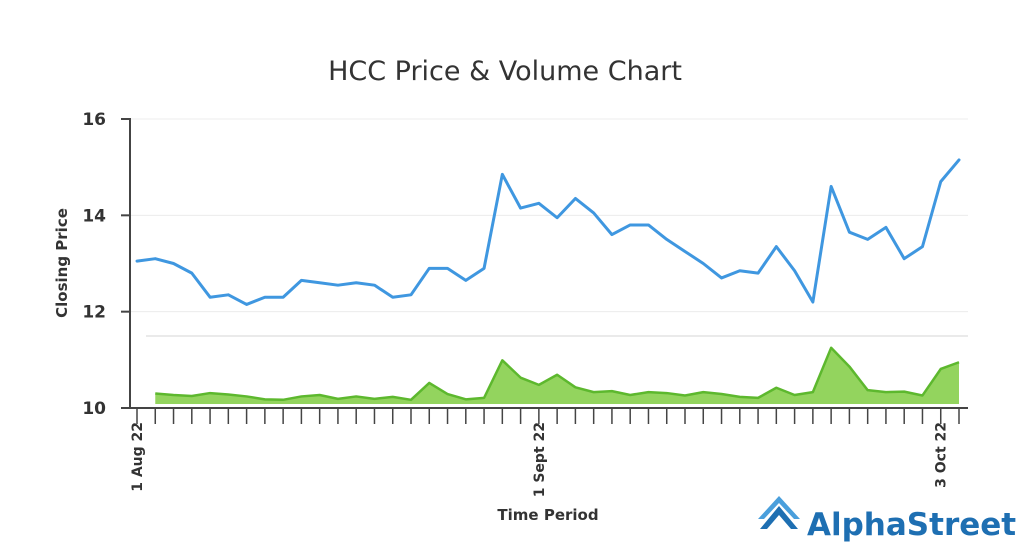 The width and height of the screenshot is (1024, 548). Describe the element at coordinates (94, 216) in the screenshot. I see `y-tick-label: 14` at that location.